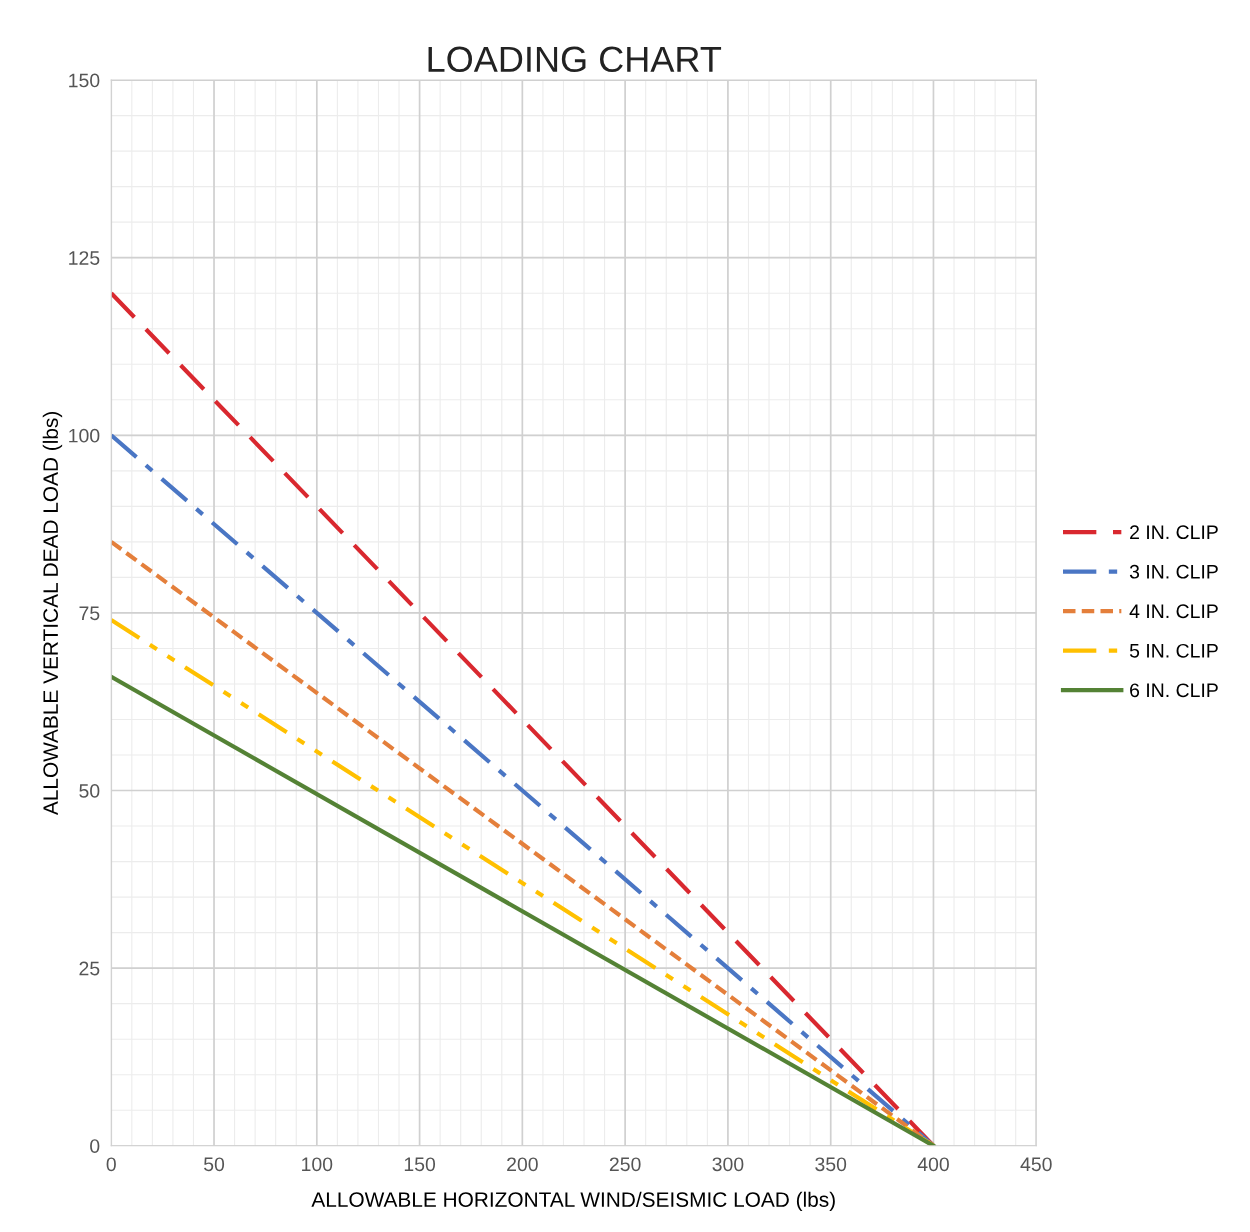 This screenshot has height=1232, width=1250. What do you see at coordinates (1174, 690) in the screenshot?
I see `legend-label: 6 IN. CLIP` at bounding box center [1174, 690].